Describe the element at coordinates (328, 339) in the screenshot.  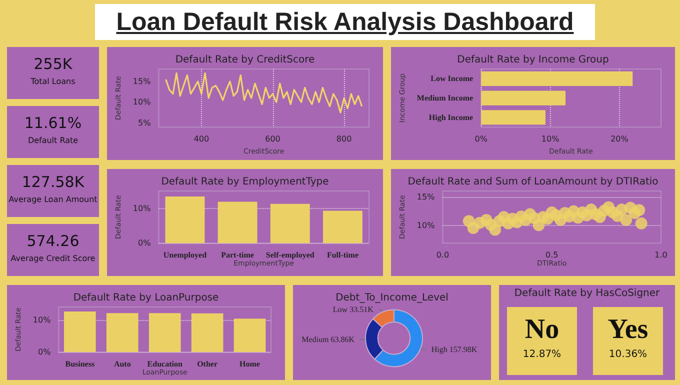
I see `slice-label: Medium 63.86K` at that location.